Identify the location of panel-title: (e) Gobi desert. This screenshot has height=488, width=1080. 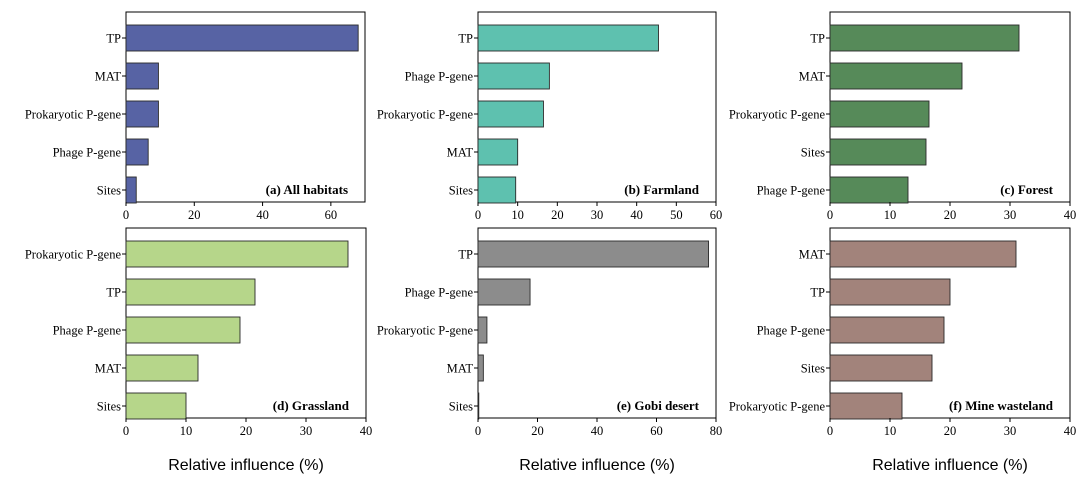
(658, 405).